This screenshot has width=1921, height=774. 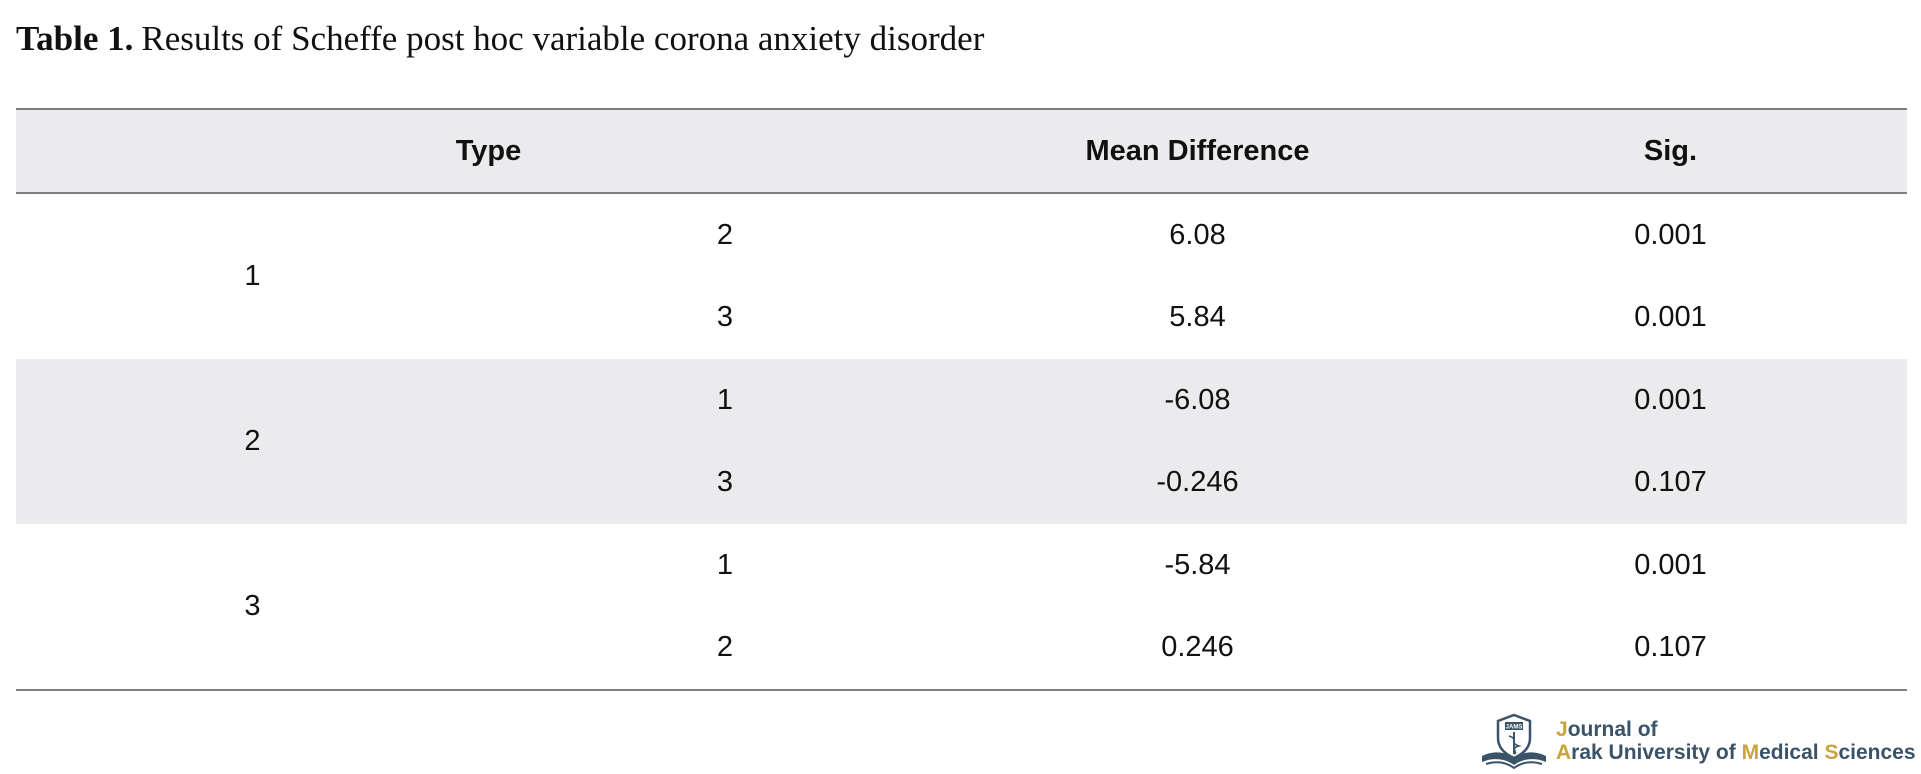 What do you see at coordinates (1514, 728) in the screenshot?
I see `svg-text: JAMS` at bounding box center [1514, 728].